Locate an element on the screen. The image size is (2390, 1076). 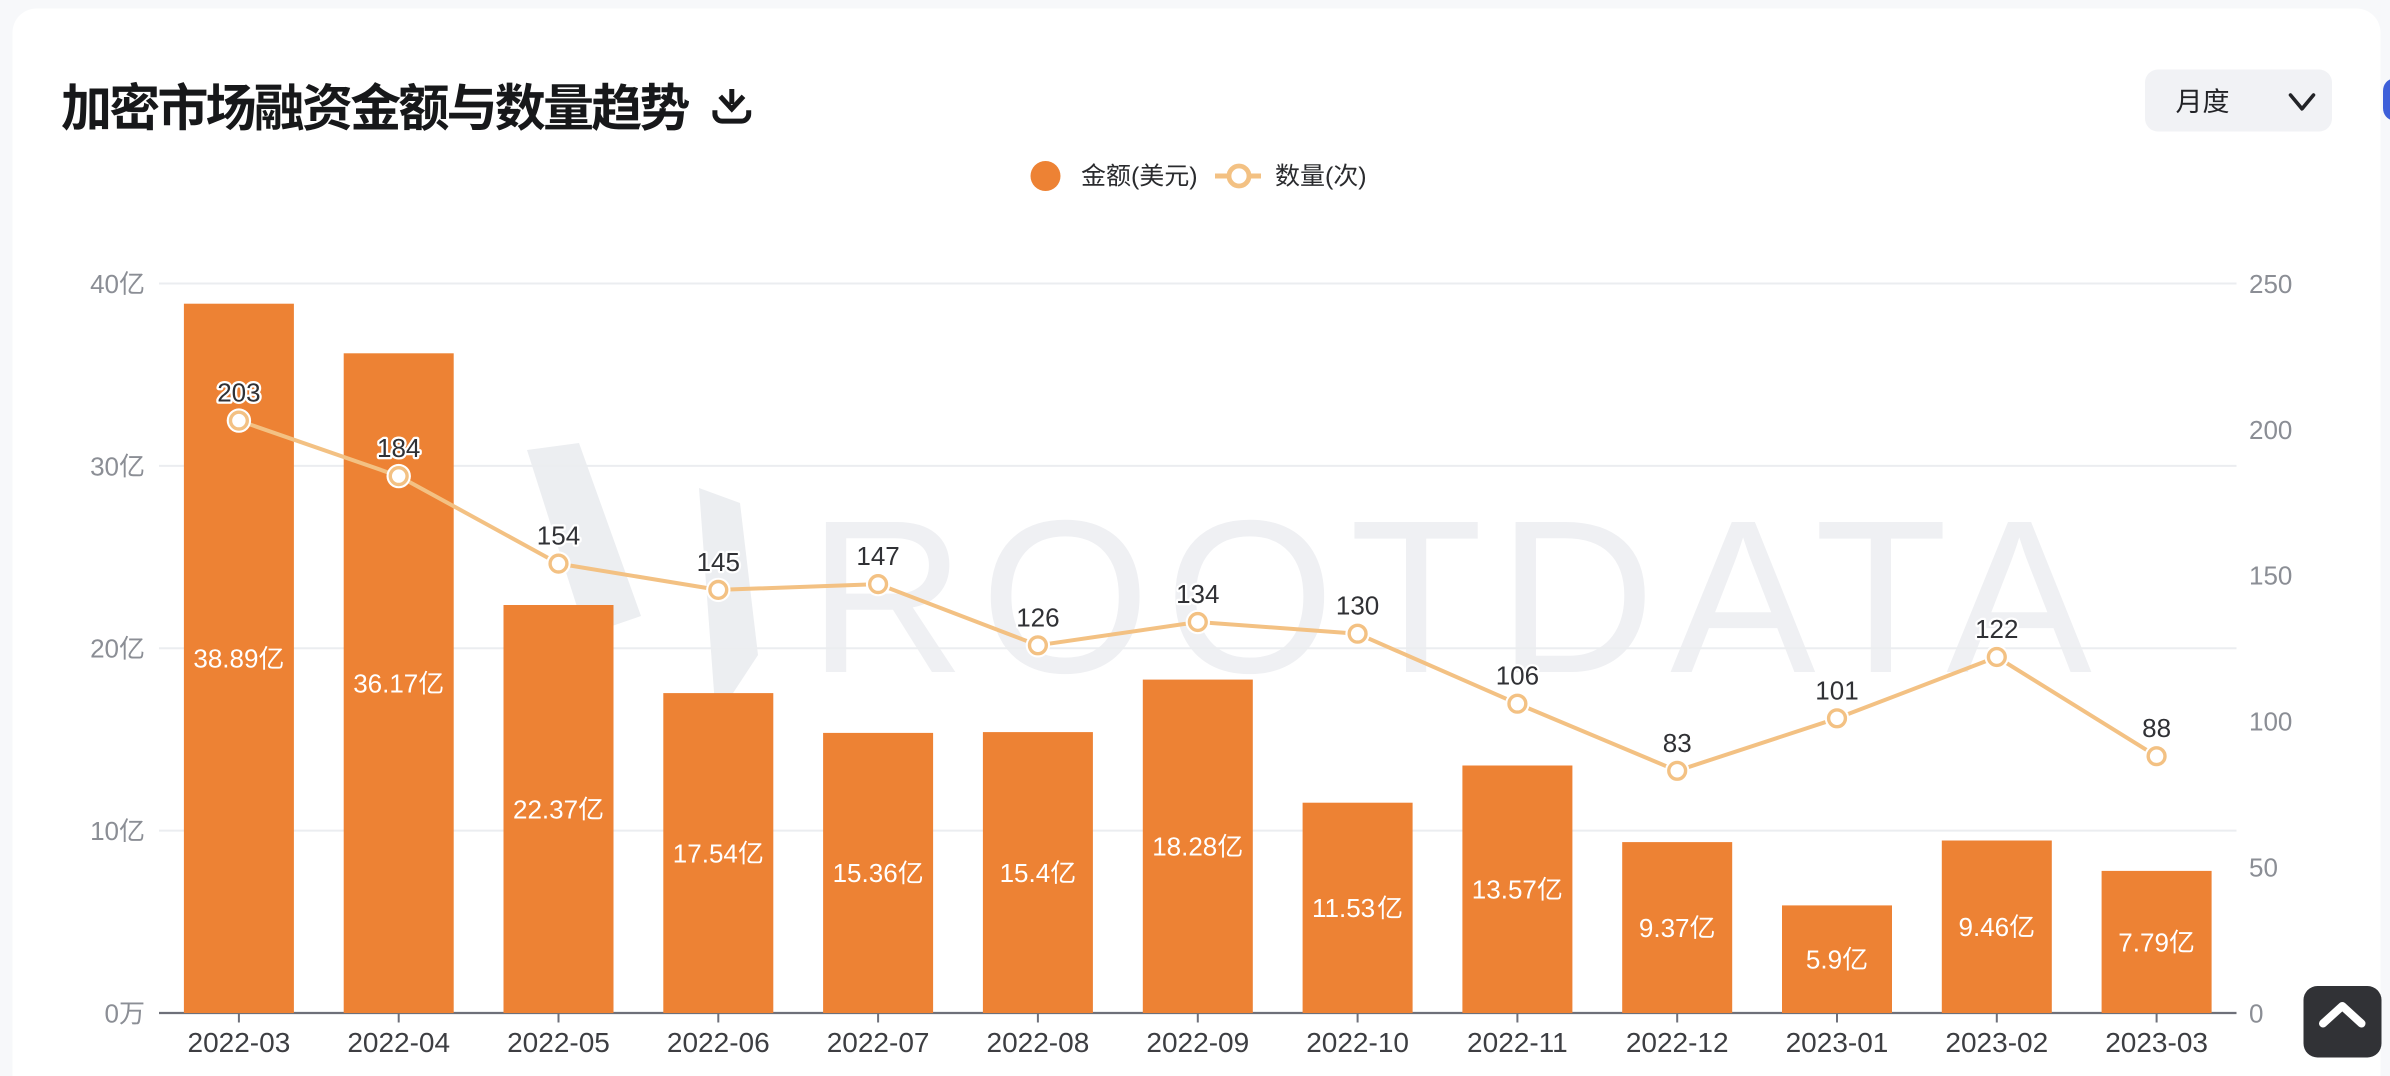
svg-text: 2022-04 is located at coordinates (398, 1042).